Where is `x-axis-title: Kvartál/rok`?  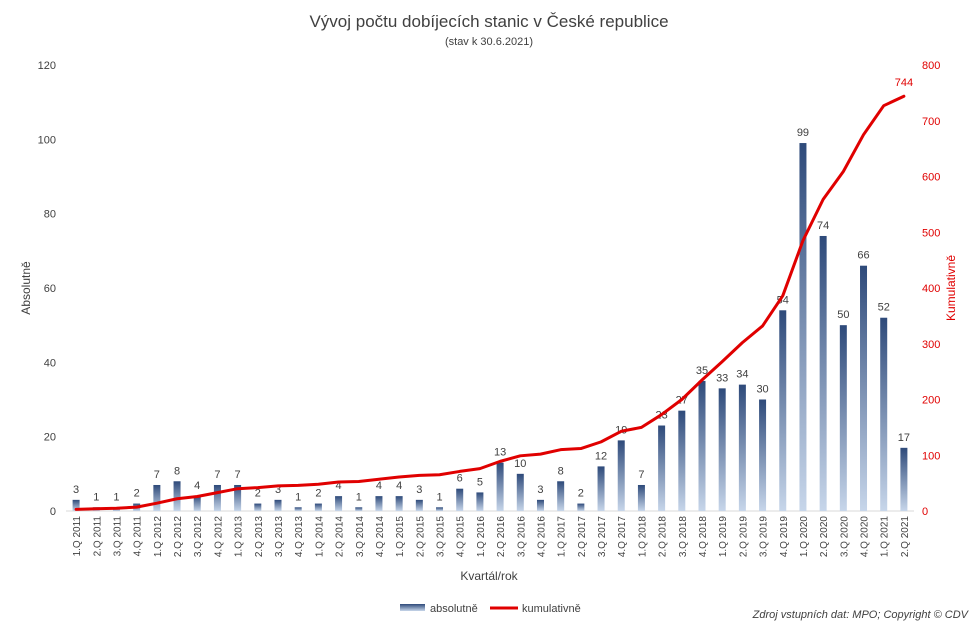
x-axis-title: Kvartál/rok is located at coordinates (489, 576).